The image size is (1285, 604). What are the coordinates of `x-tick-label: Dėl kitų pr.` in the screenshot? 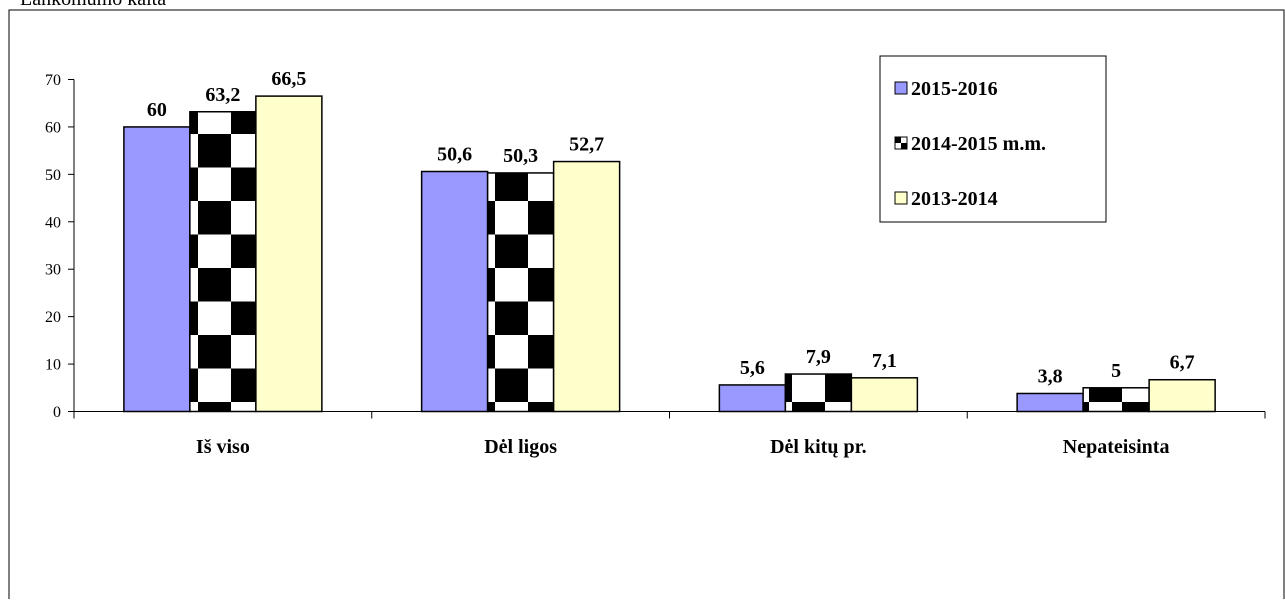 It's located at (818, 447).